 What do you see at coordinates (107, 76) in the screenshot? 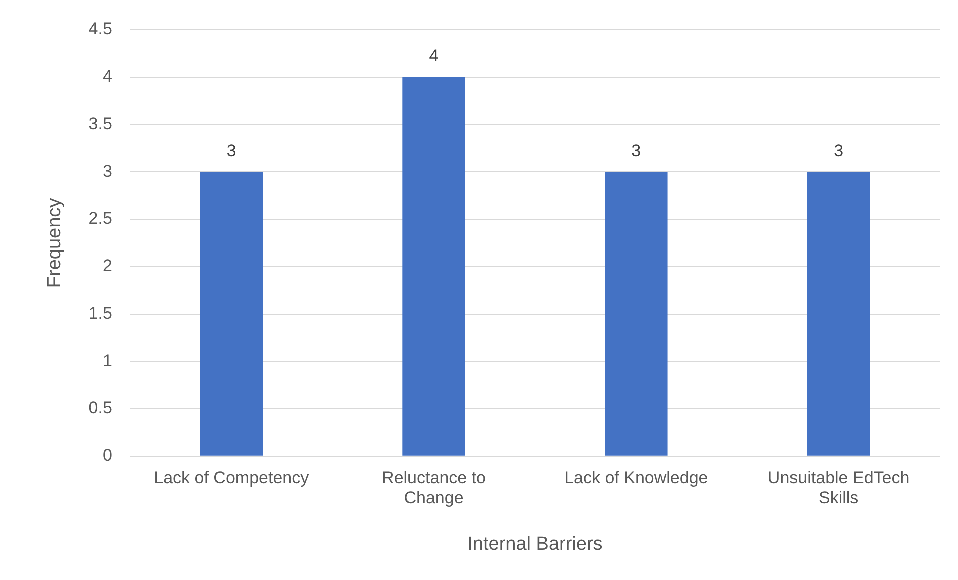
I see `y-tick-label: 4` at bounding box center [107, 76].